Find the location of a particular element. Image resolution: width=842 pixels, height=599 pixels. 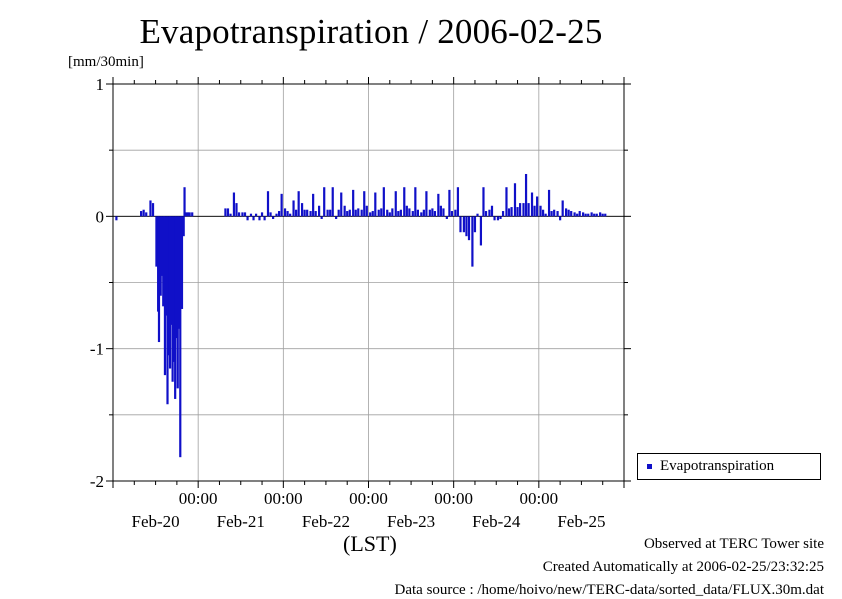

y-tick-label: -1 is located at coordinates (97, 349).